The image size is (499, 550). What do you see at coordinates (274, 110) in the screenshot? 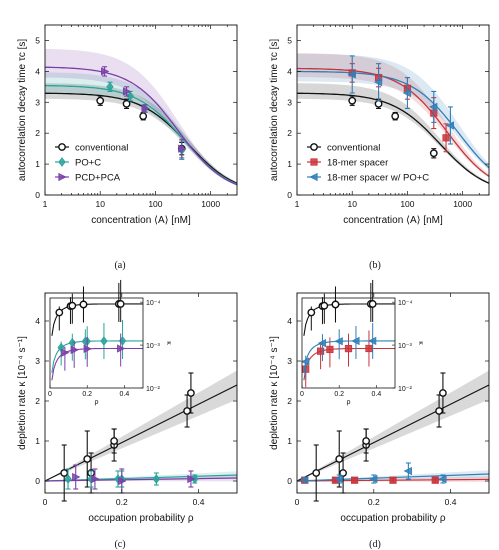
I see `y-axis-label: autocorrelation decay time τc [s]` at bounding box center [274, 110].